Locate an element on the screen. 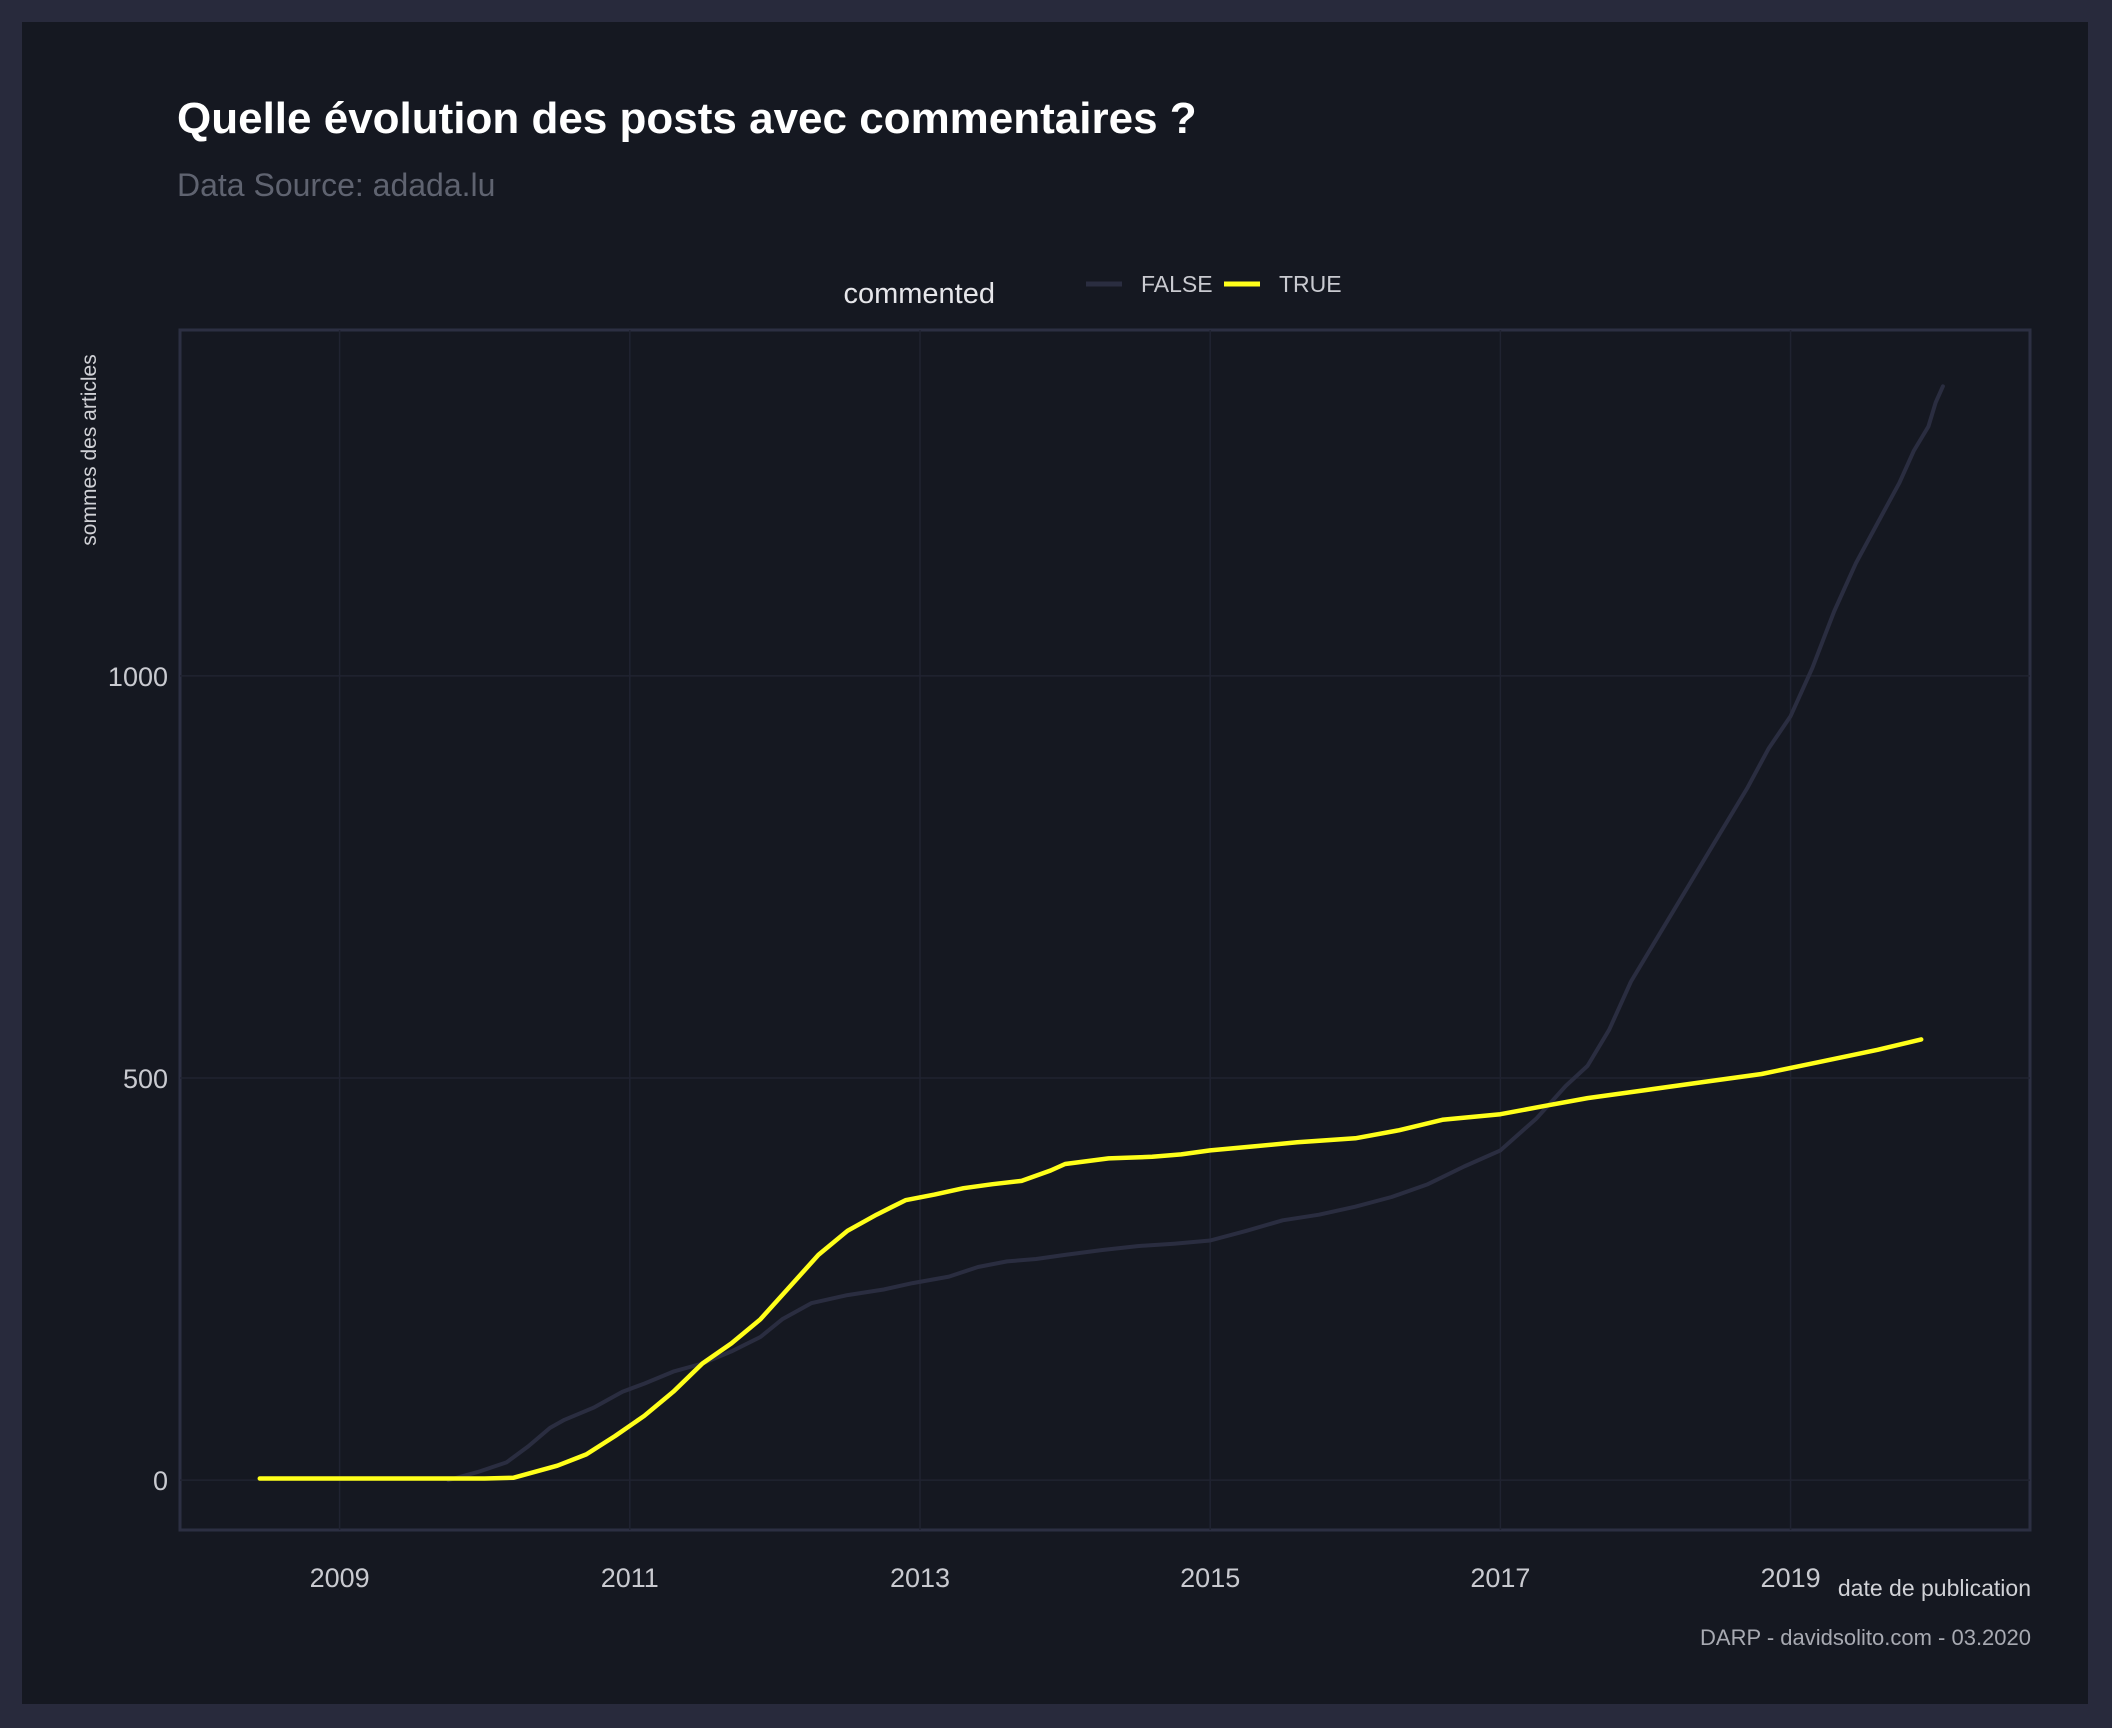 The width and height of the screenshot is (2112, 1728). x-tick-label: 2015 is located at coordinates (1210, 1578).